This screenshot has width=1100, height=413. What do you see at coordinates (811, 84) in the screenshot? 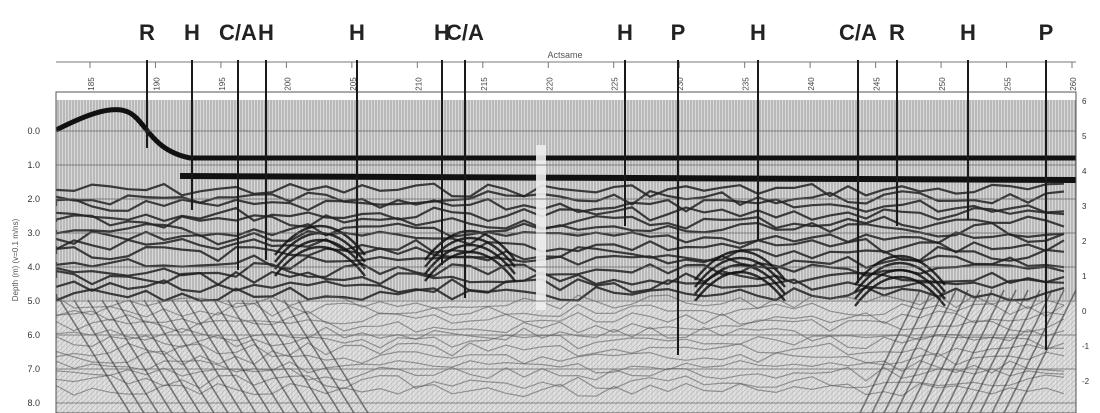
I see `top-tick-label: 240` at bounding box center [811, 84].